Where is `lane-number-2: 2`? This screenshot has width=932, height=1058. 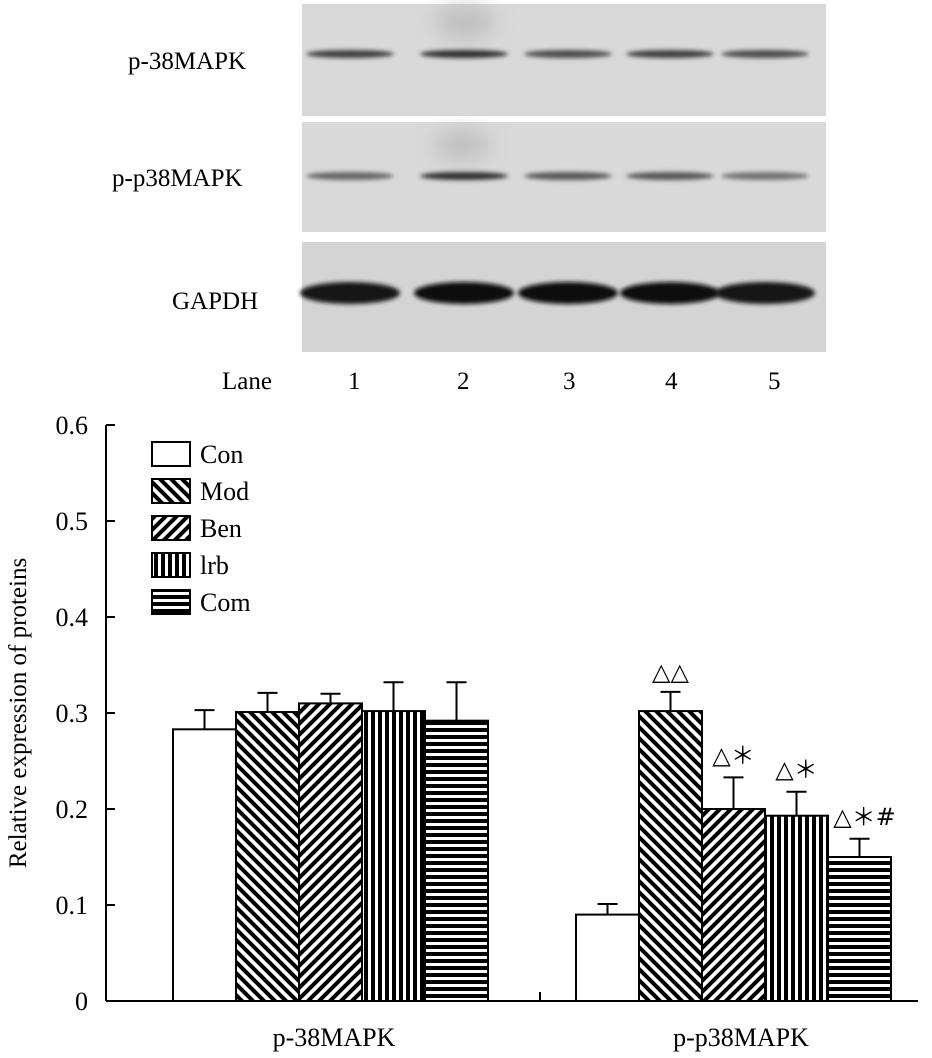 lane-number-2: 2 is located at coordinates (463, 381).